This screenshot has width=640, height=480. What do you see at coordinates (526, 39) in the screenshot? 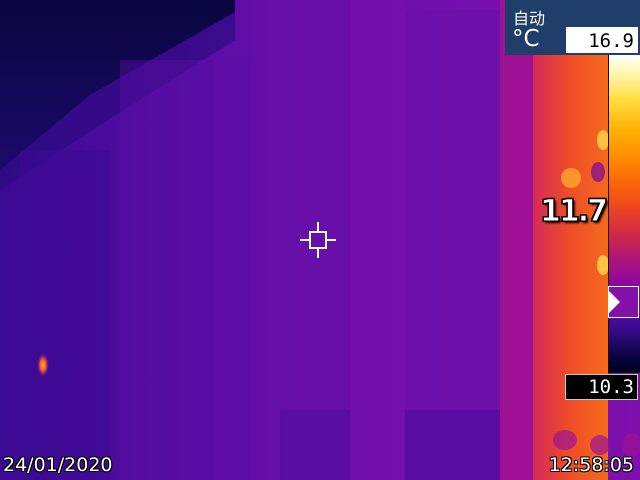
I see `unit-label: °C` at bounding box center [526, 39].